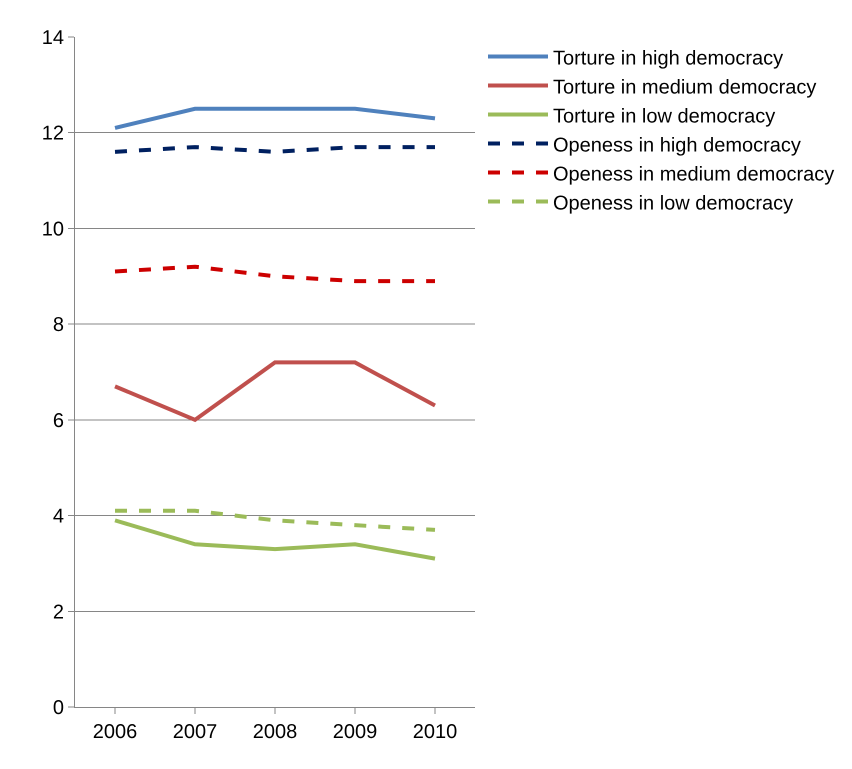  What do you see at coordinates (58, 708) in the screenshot?
I see `y-tick-label: 0` at bounding box center [58, 708].